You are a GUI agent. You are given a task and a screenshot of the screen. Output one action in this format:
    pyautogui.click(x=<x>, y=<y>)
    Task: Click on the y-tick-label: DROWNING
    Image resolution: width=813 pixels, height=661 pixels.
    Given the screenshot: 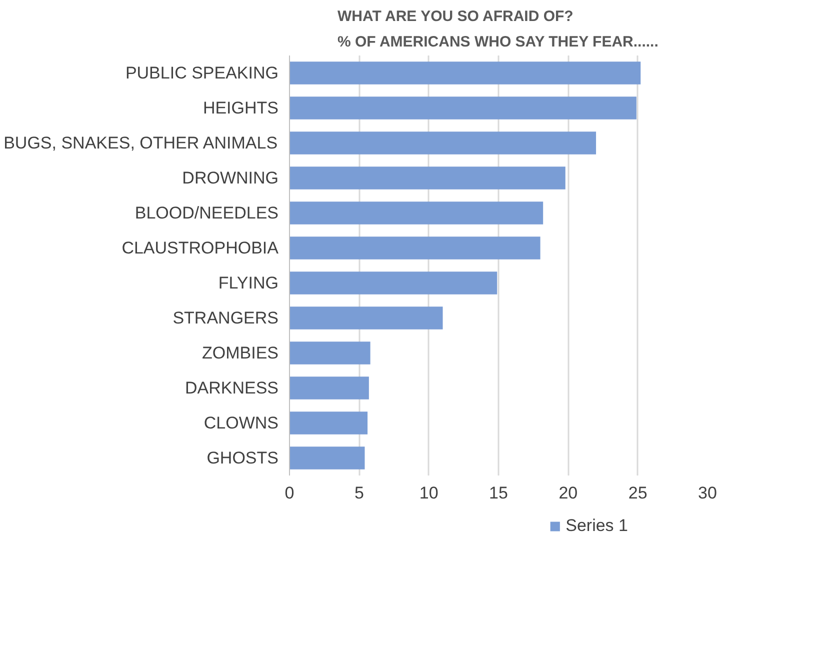 What is the action you would take?
    pyautogui.click(x=230, y=178)
    